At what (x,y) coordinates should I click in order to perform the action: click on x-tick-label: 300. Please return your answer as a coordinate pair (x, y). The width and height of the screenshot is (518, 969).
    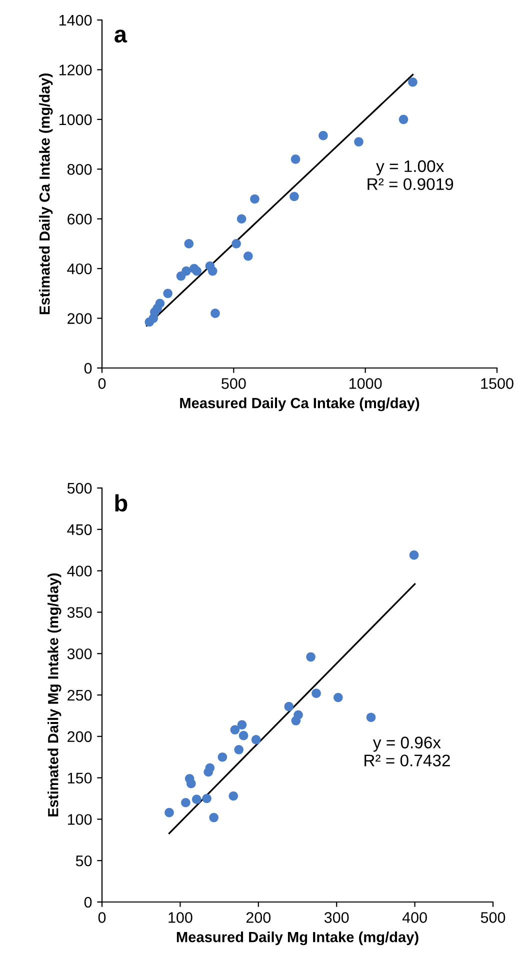
    Looking at the image, I should click on (336, 917).